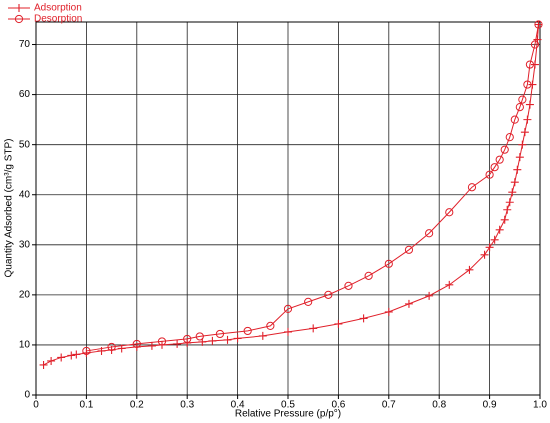  What do you see at coordinates (137, 405) in the screenshot?
I see `x-tick-label: 0.2` at bounding box center [137, 405].